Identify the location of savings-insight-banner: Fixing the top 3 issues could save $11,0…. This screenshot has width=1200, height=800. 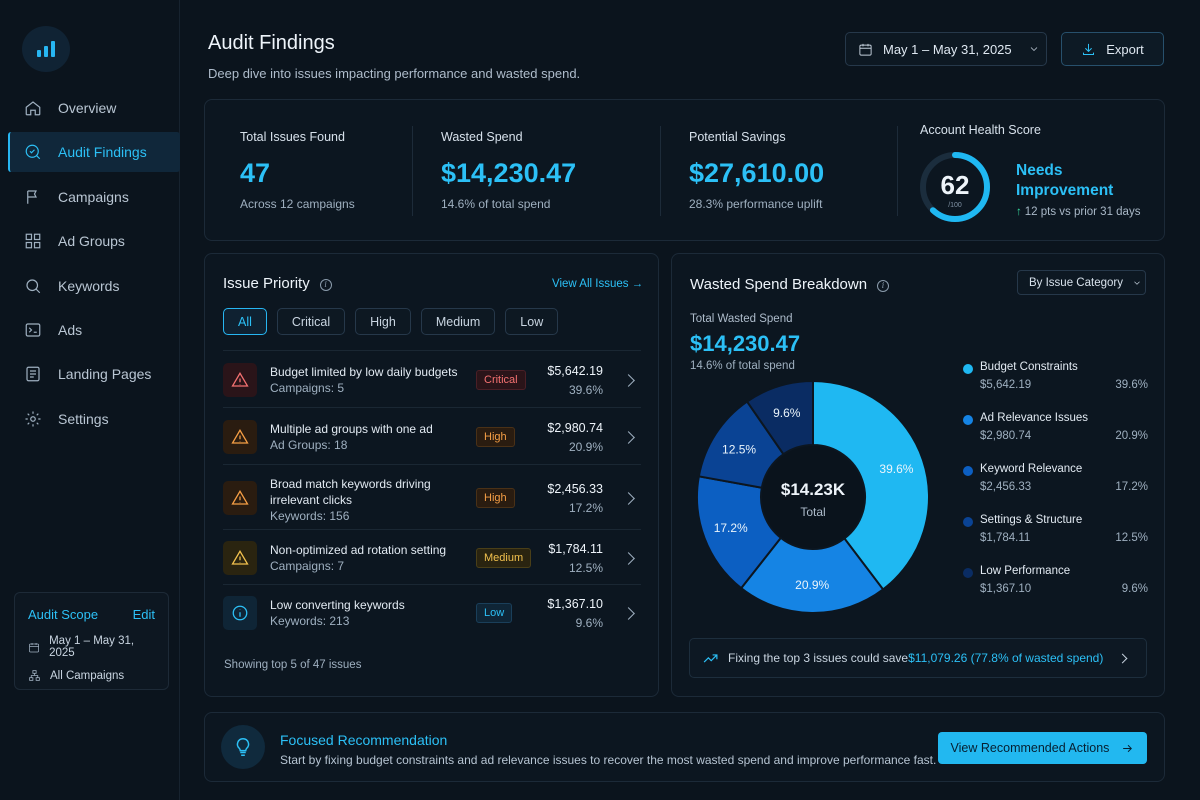
(918, 658).